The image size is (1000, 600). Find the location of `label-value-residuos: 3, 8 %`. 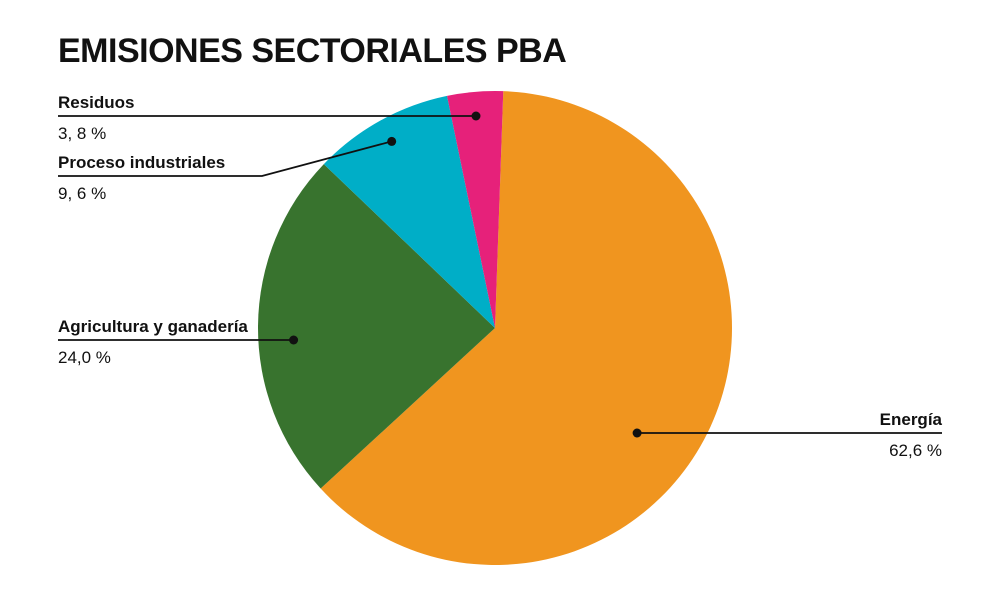

label-value-residuos: 3, 8 % is located at coordinates (82, 133).